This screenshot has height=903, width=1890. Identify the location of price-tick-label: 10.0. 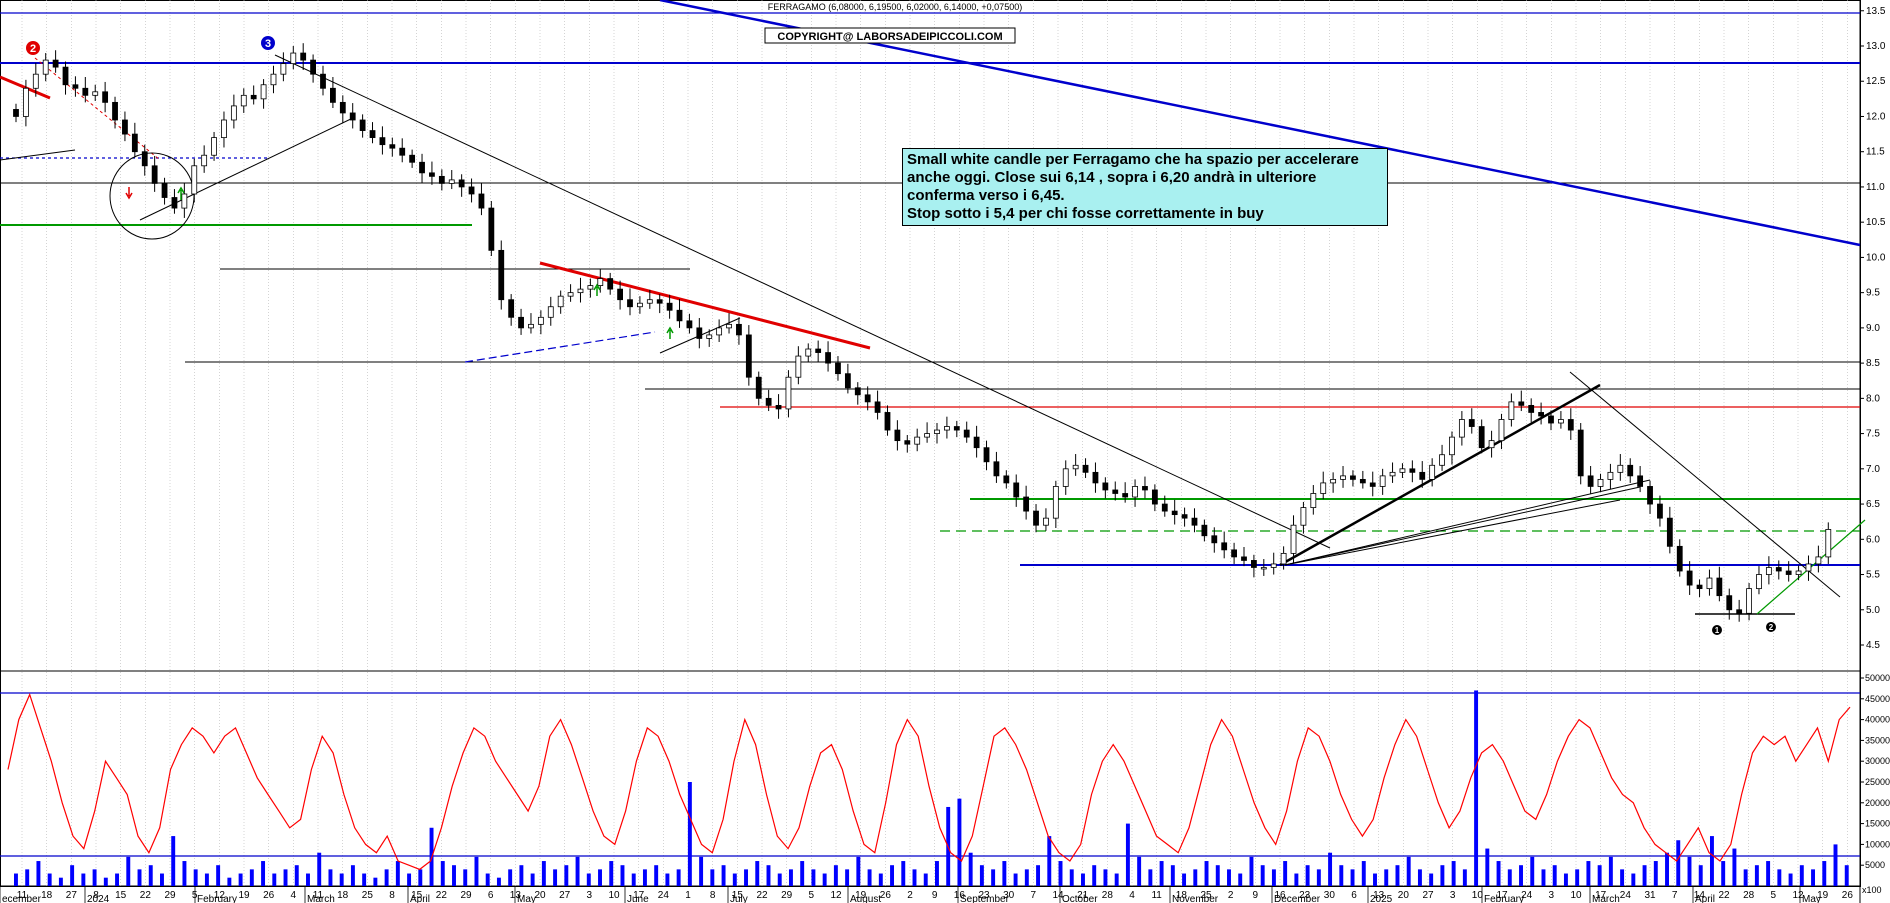
(1876, 257).